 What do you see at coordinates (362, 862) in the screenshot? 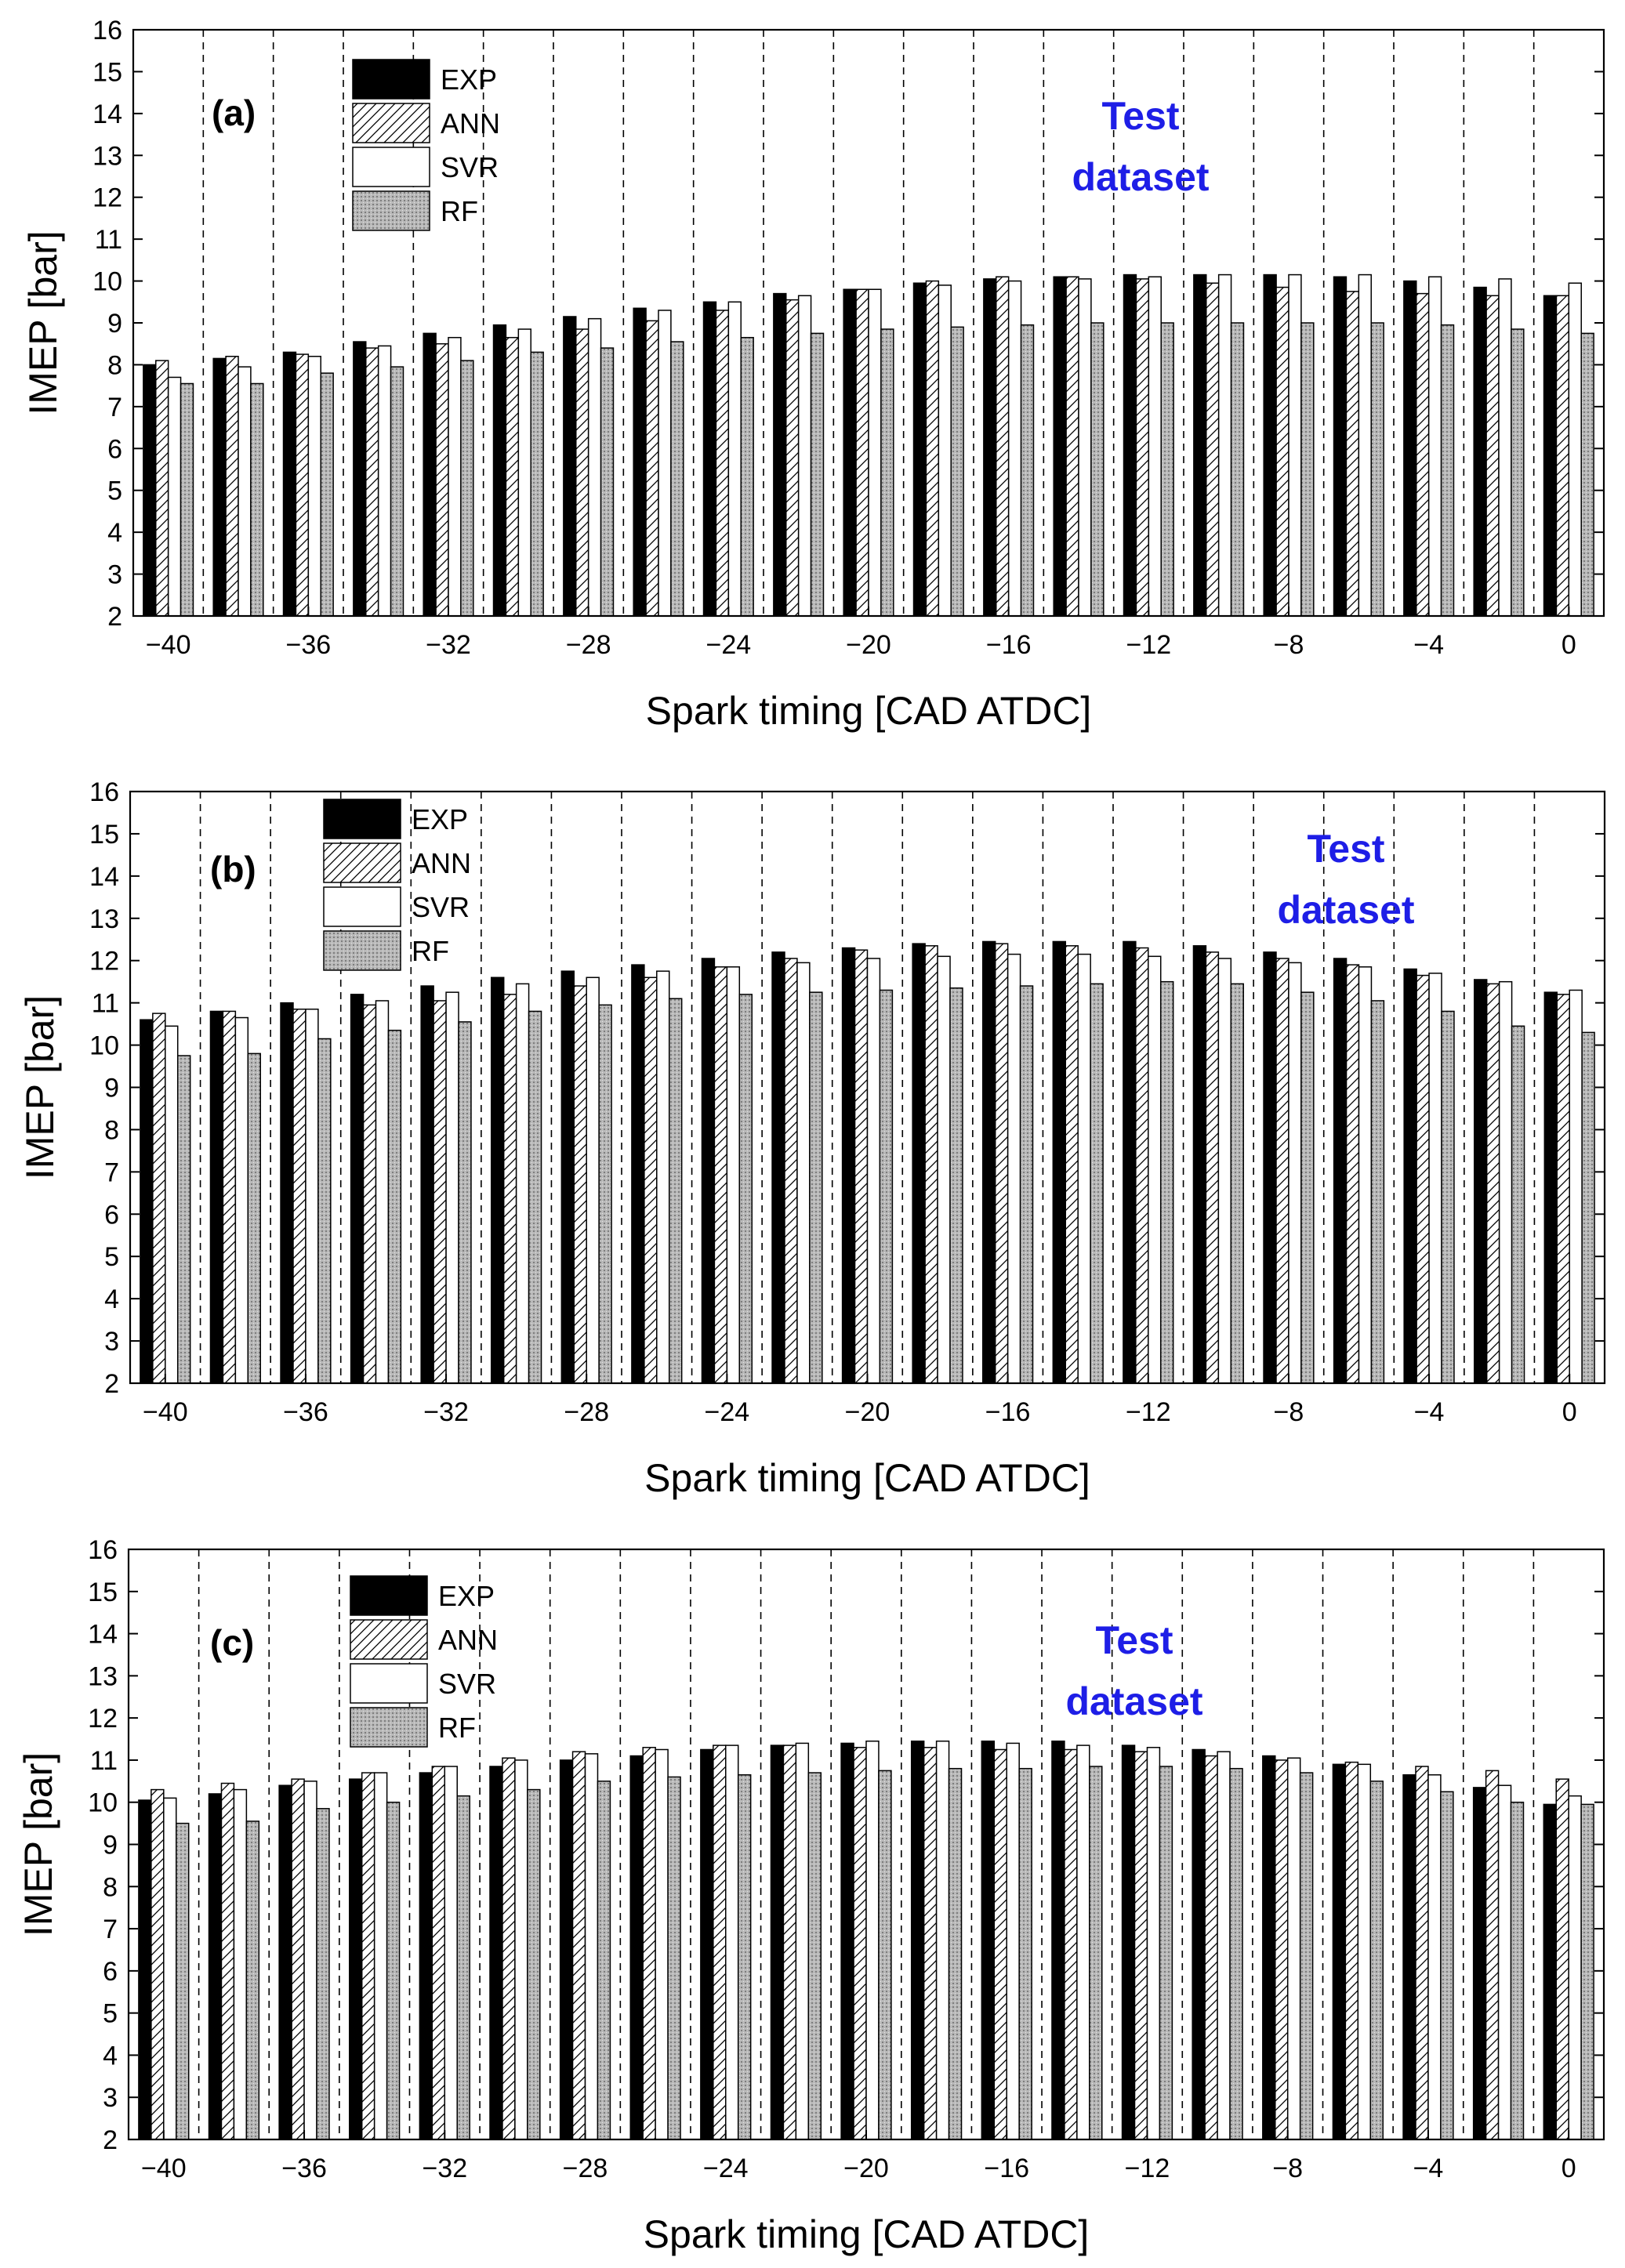
I see `legend-swatch-ann` at bounding box center [362, 862].